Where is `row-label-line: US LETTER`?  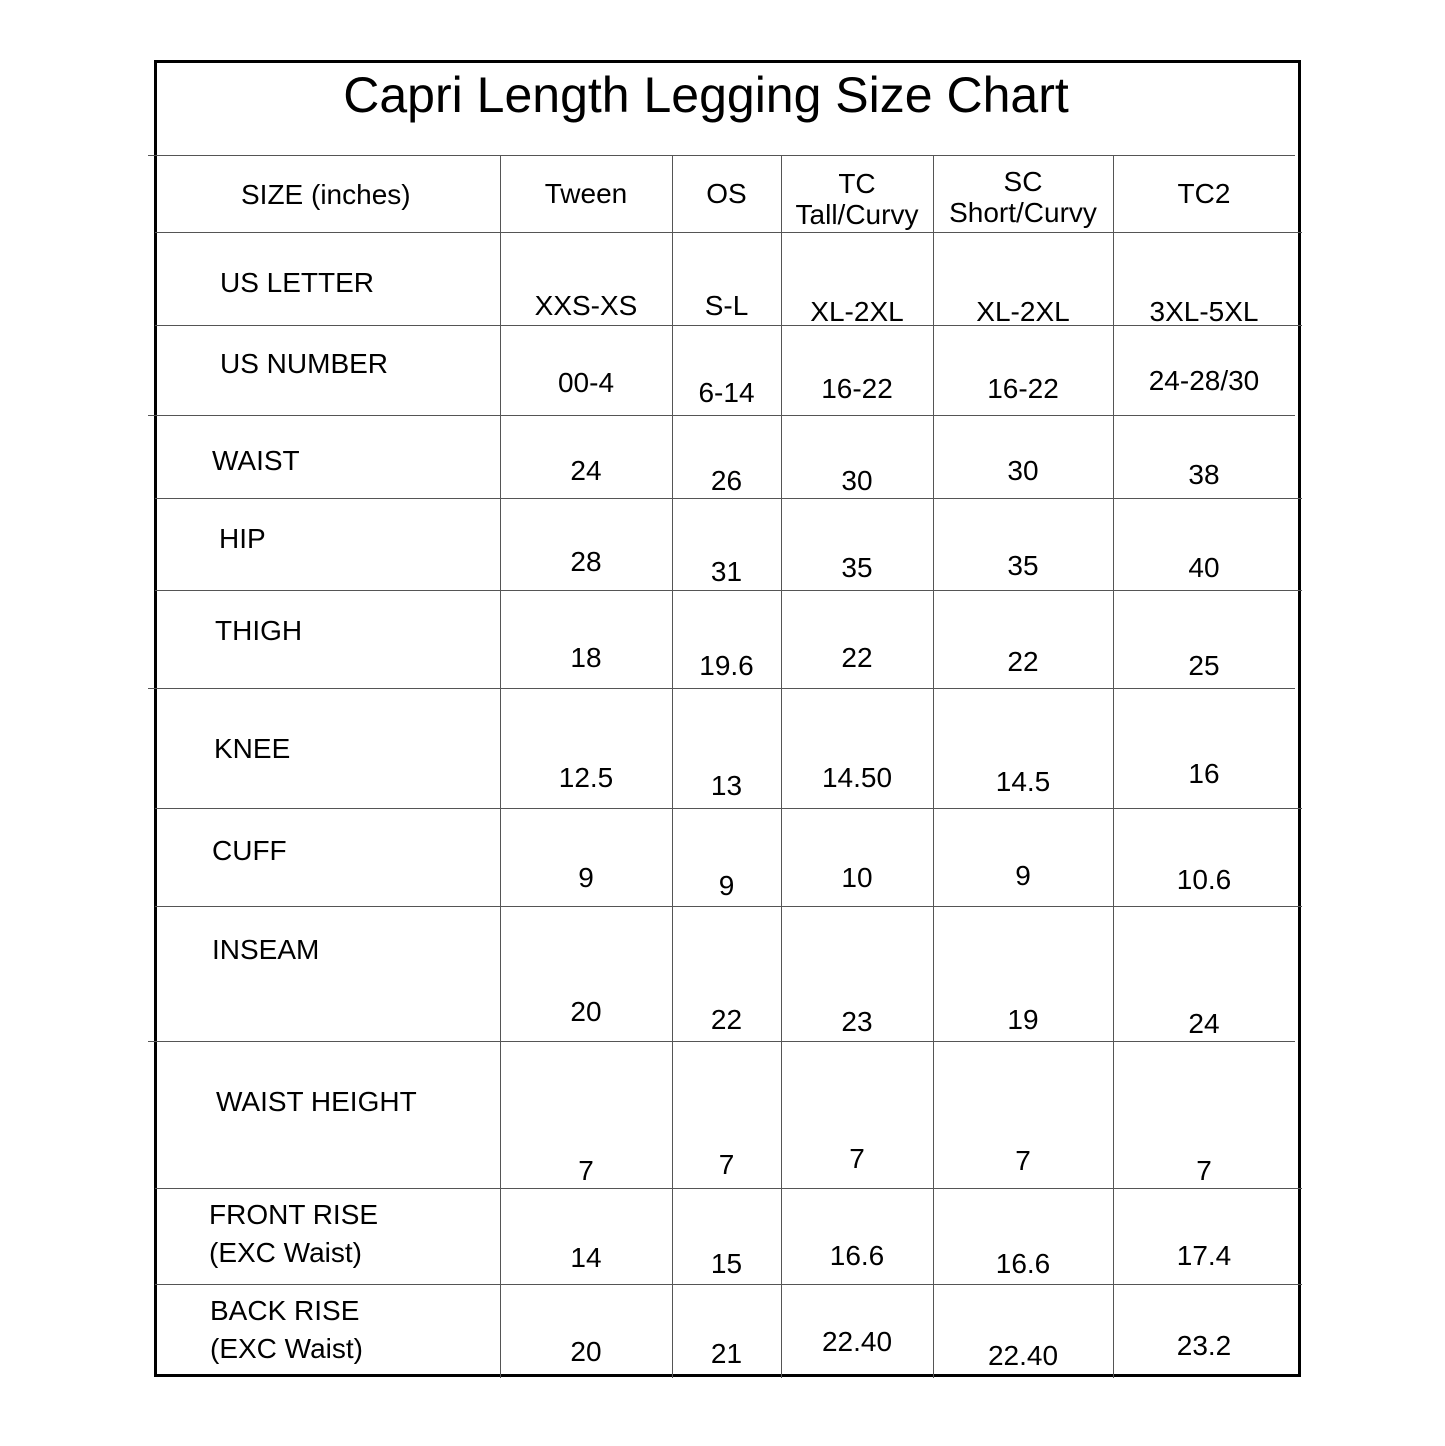 row-label-line: US LETTER is located at coordinates (297, 282).